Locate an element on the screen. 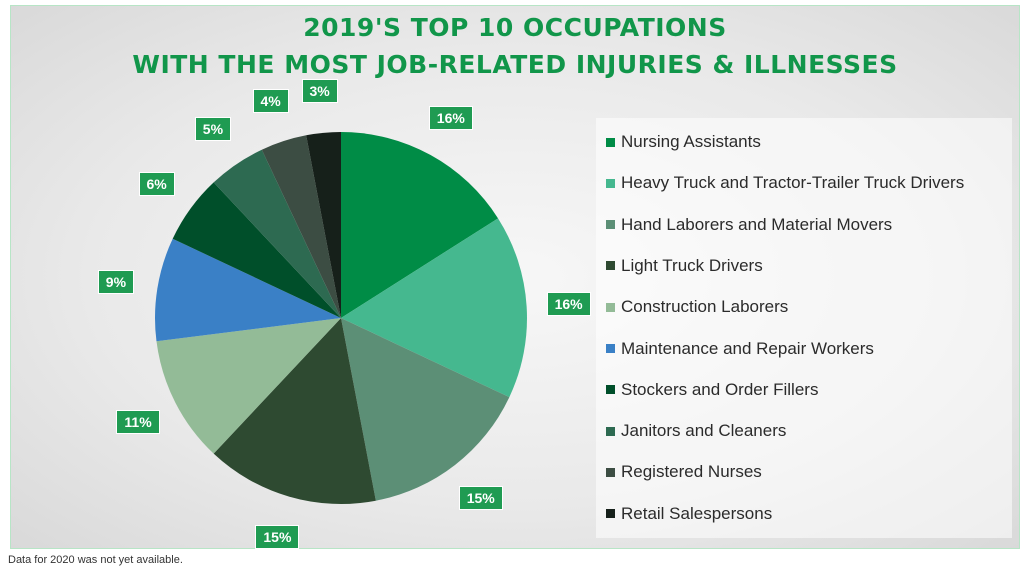 The height and width of the screenshot is (574, 1024). data-label-4: 15% is located at coordinates (277, 536).